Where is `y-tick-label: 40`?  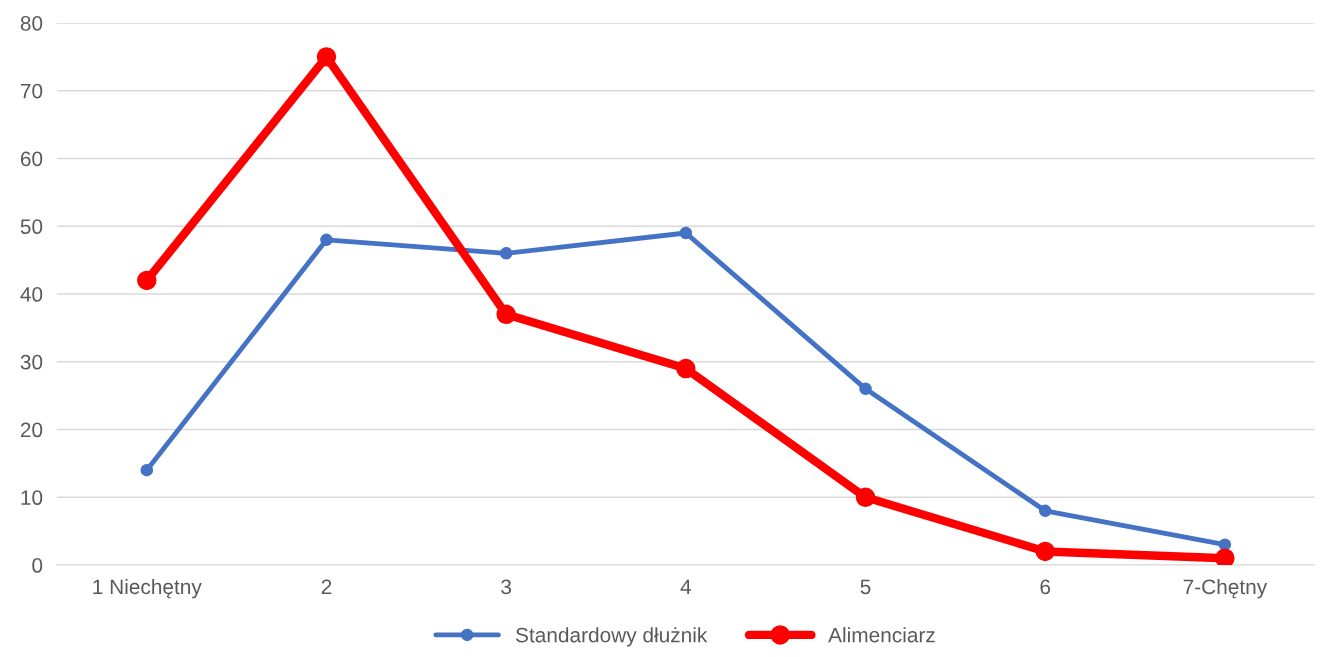
y-tick-label: 40 is located at coordinates (31, 294).